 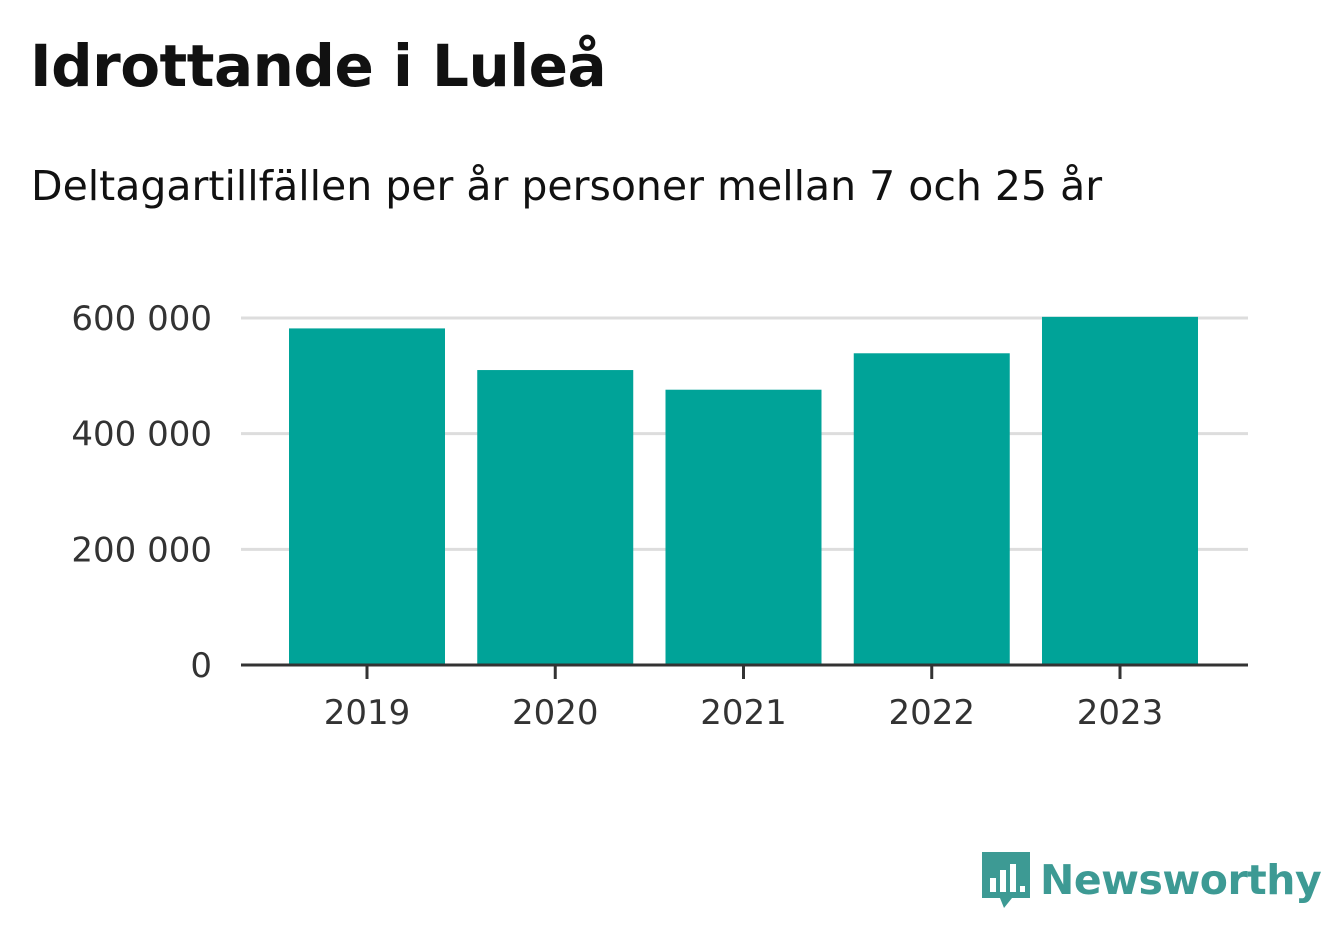 What do you see at coordinates (743, 713) in the screenshot?
I see `x-tick-label: 2021` at bounding box center [743, 713].